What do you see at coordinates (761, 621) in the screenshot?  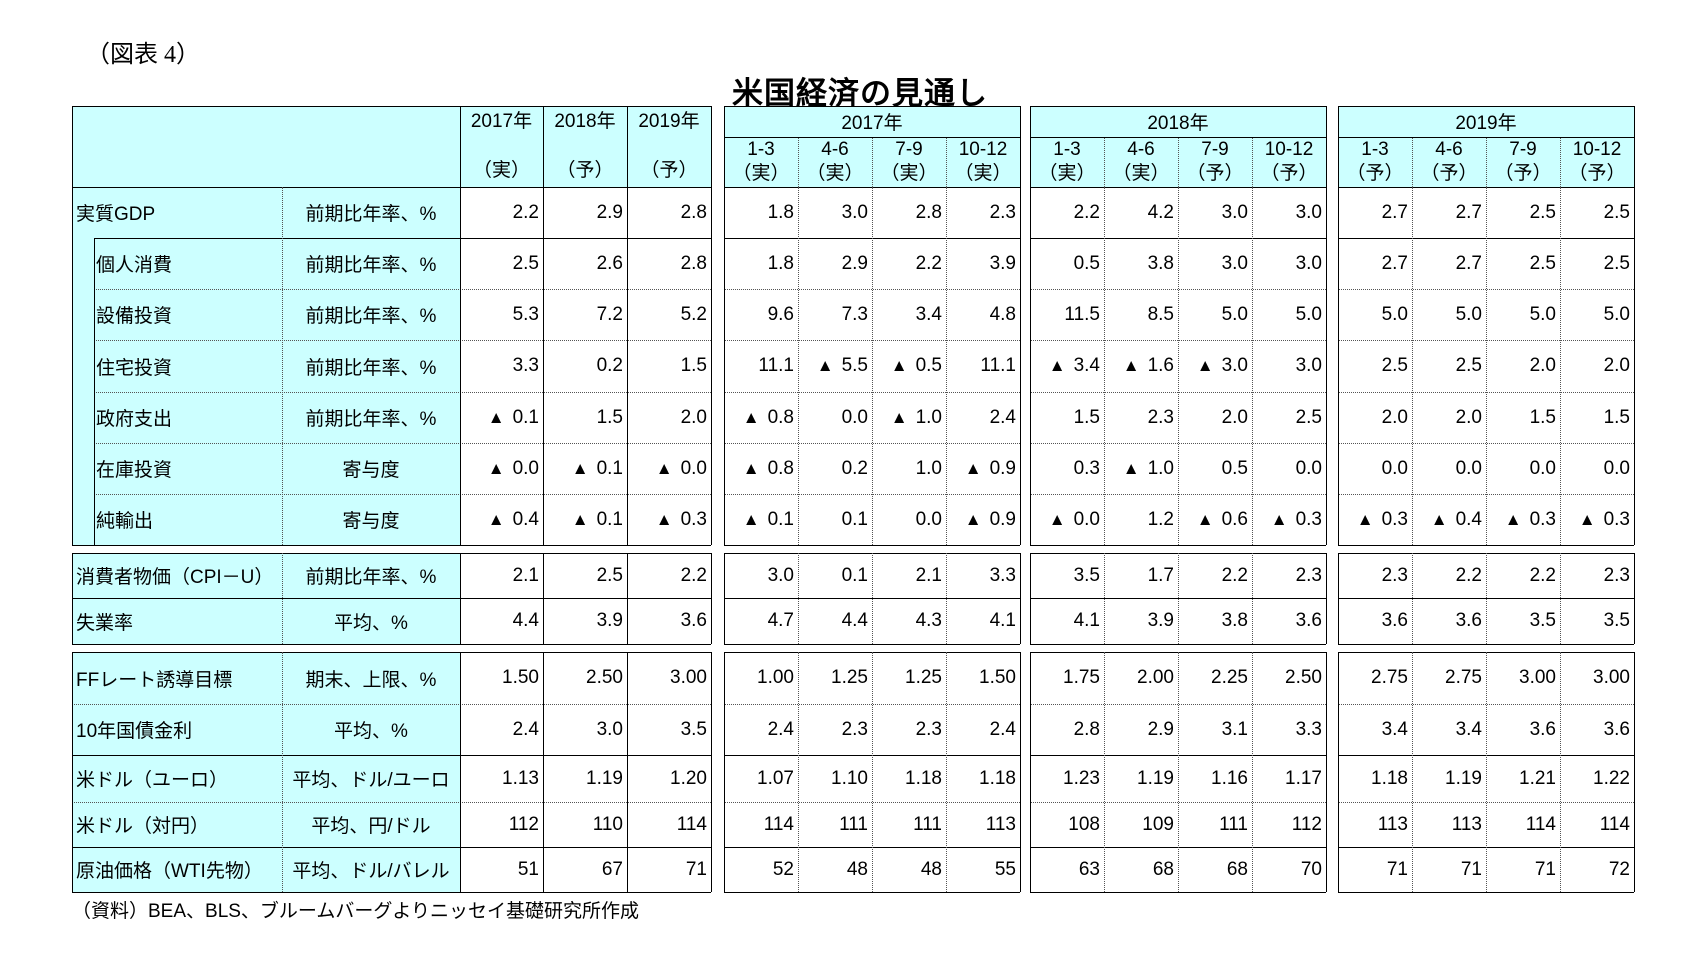 I see `quarter-value: 4.7` at bounding box center [761, 621].